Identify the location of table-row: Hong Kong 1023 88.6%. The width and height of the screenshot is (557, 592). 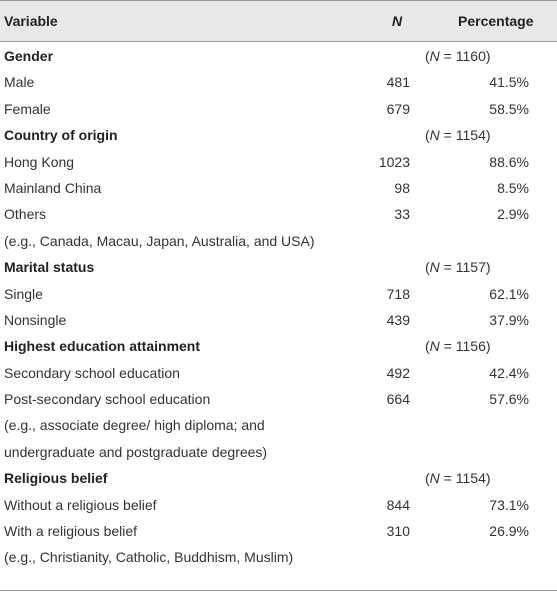
(278, 161).